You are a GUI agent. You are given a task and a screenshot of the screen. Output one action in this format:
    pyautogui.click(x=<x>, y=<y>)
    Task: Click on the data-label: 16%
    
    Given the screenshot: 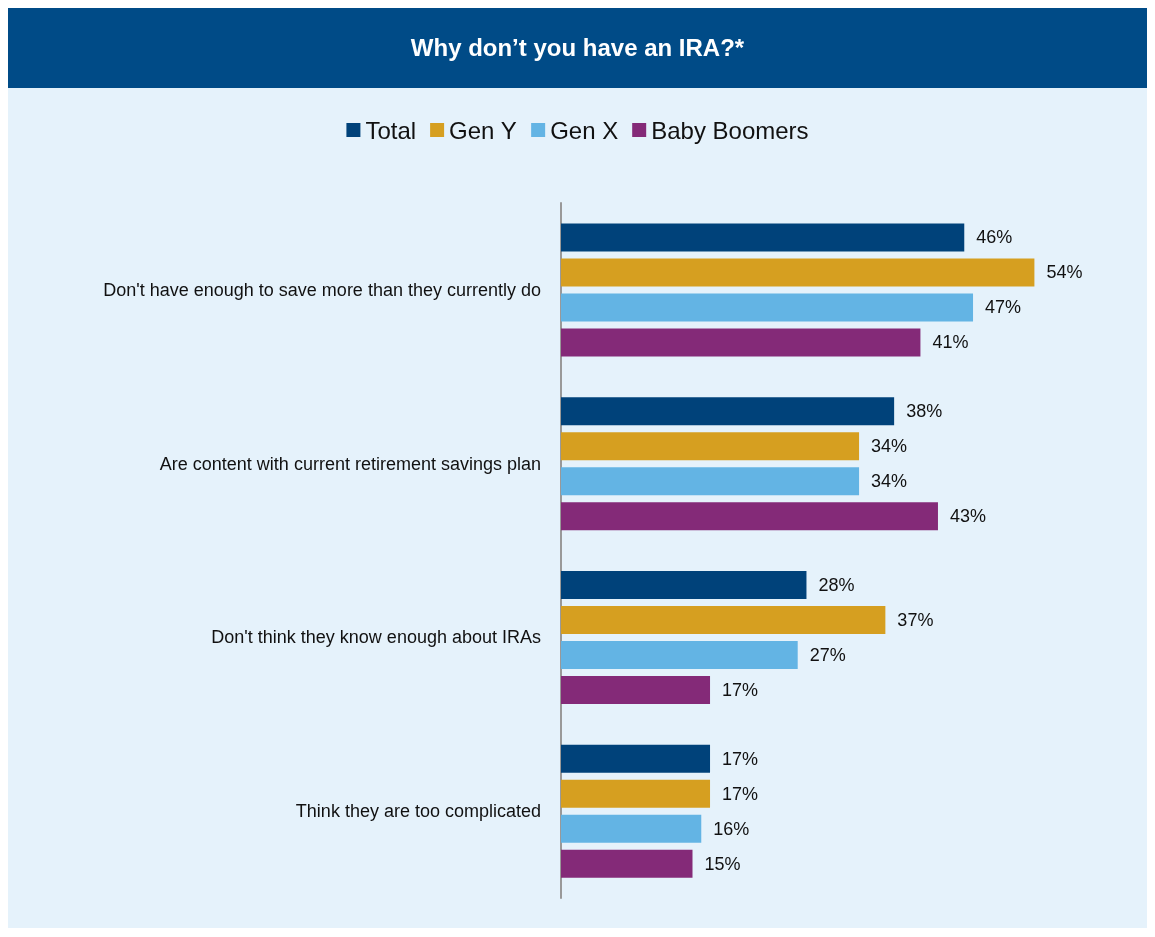 What is the action you would take?
    pyautogui.click(x=731, y=828)
    